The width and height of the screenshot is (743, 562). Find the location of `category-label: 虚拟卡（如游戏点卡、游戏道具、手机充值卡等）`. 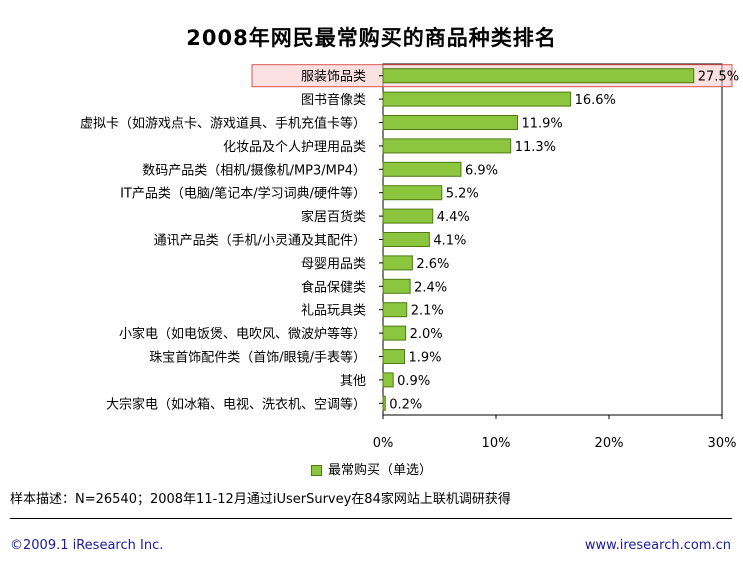

category-label: 虚拟卡（如游戏点卡、游戏道具、手机充值卡等） is located at coordinates (223, 124).